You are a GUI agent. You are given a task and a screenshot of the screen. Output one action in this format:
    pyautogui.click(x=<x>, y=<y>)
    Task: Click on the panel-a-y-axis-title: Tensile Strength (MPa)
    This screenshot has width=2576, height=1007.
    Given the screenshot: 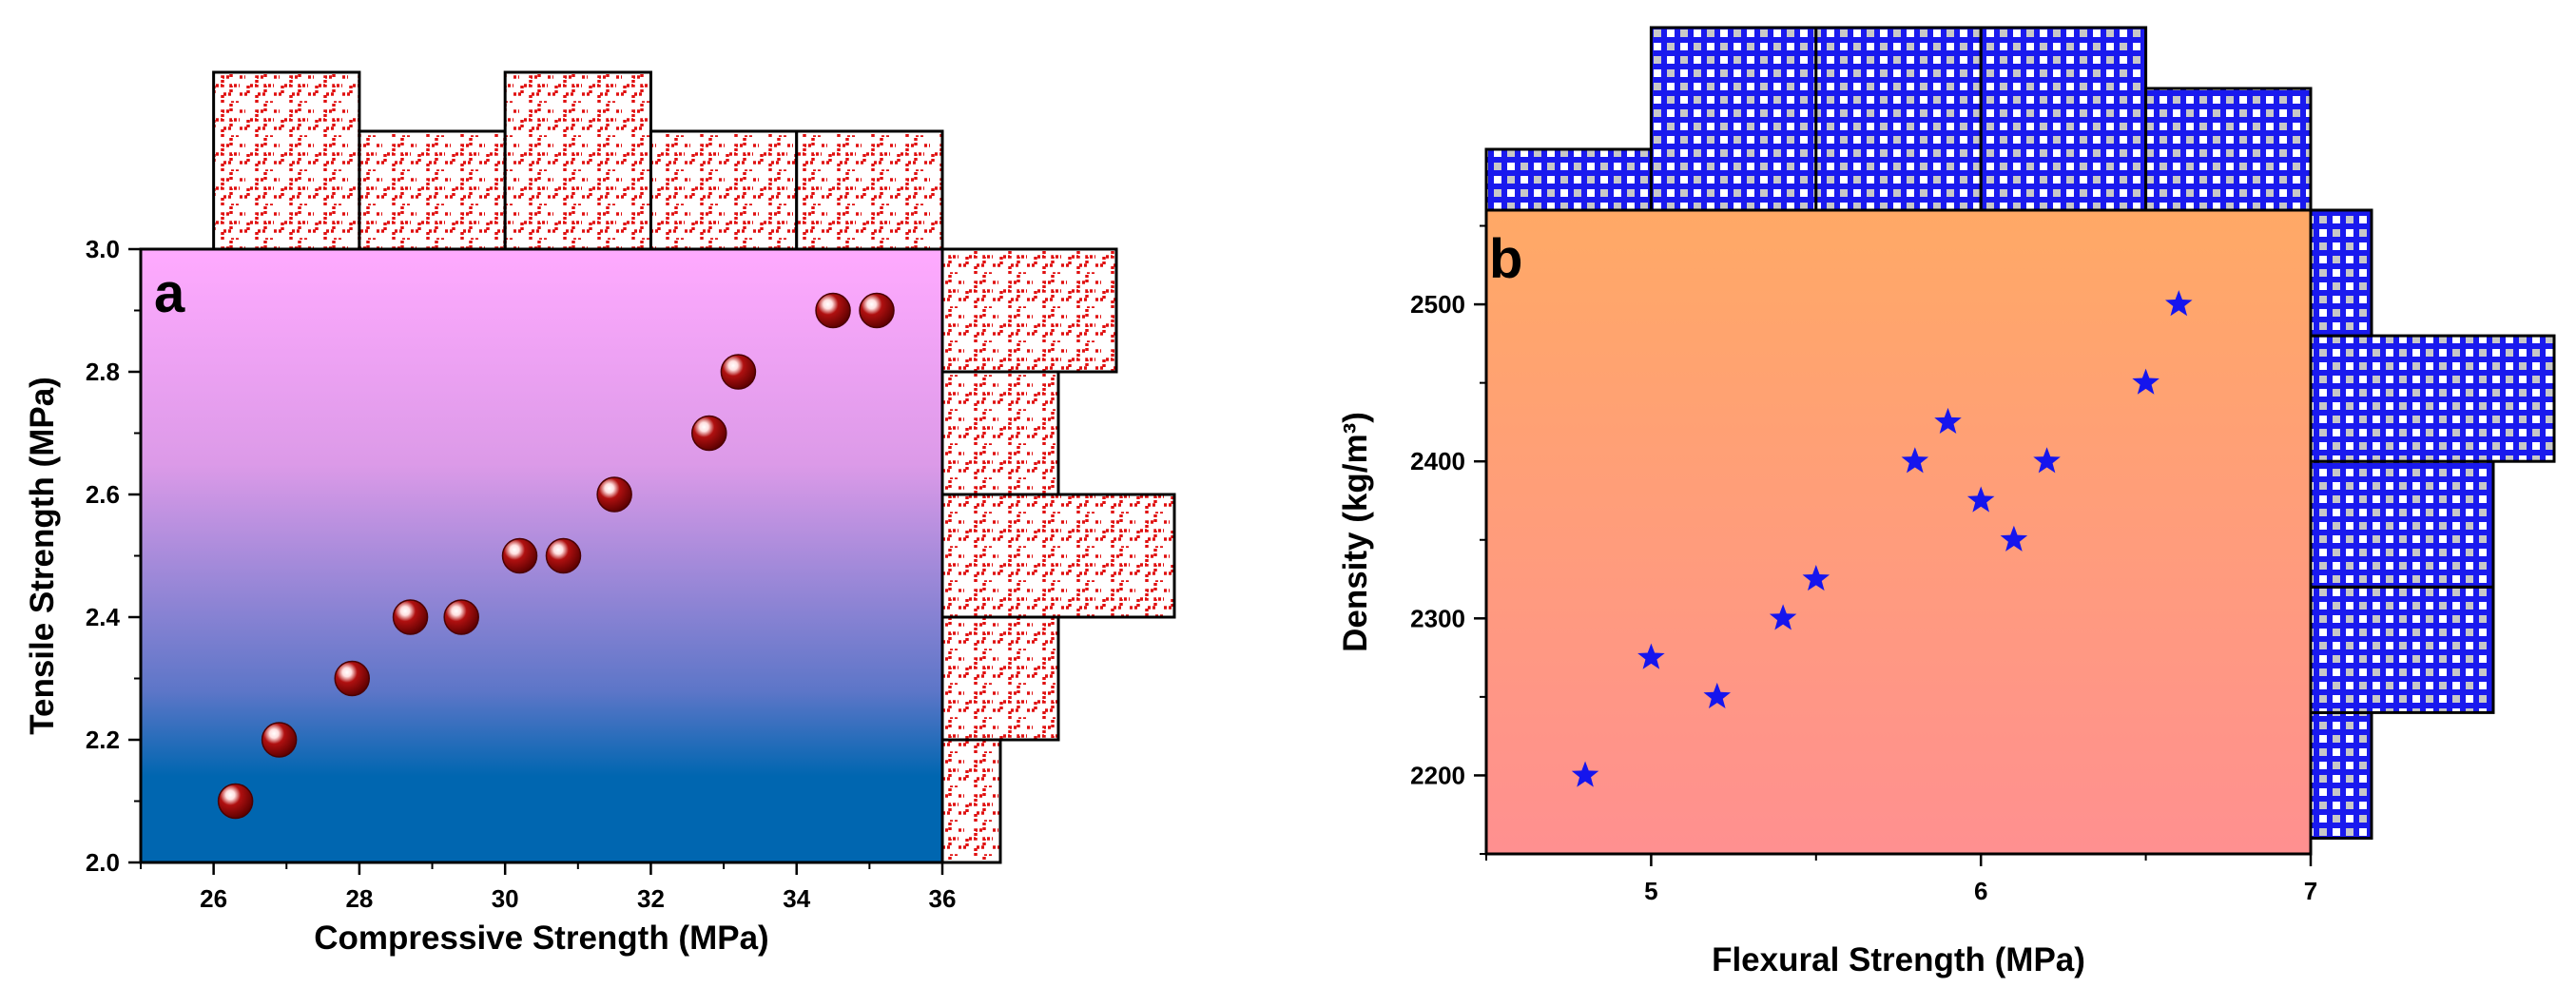 What is the action you would take?
    pyautogui.click(x=42, y=556)
    